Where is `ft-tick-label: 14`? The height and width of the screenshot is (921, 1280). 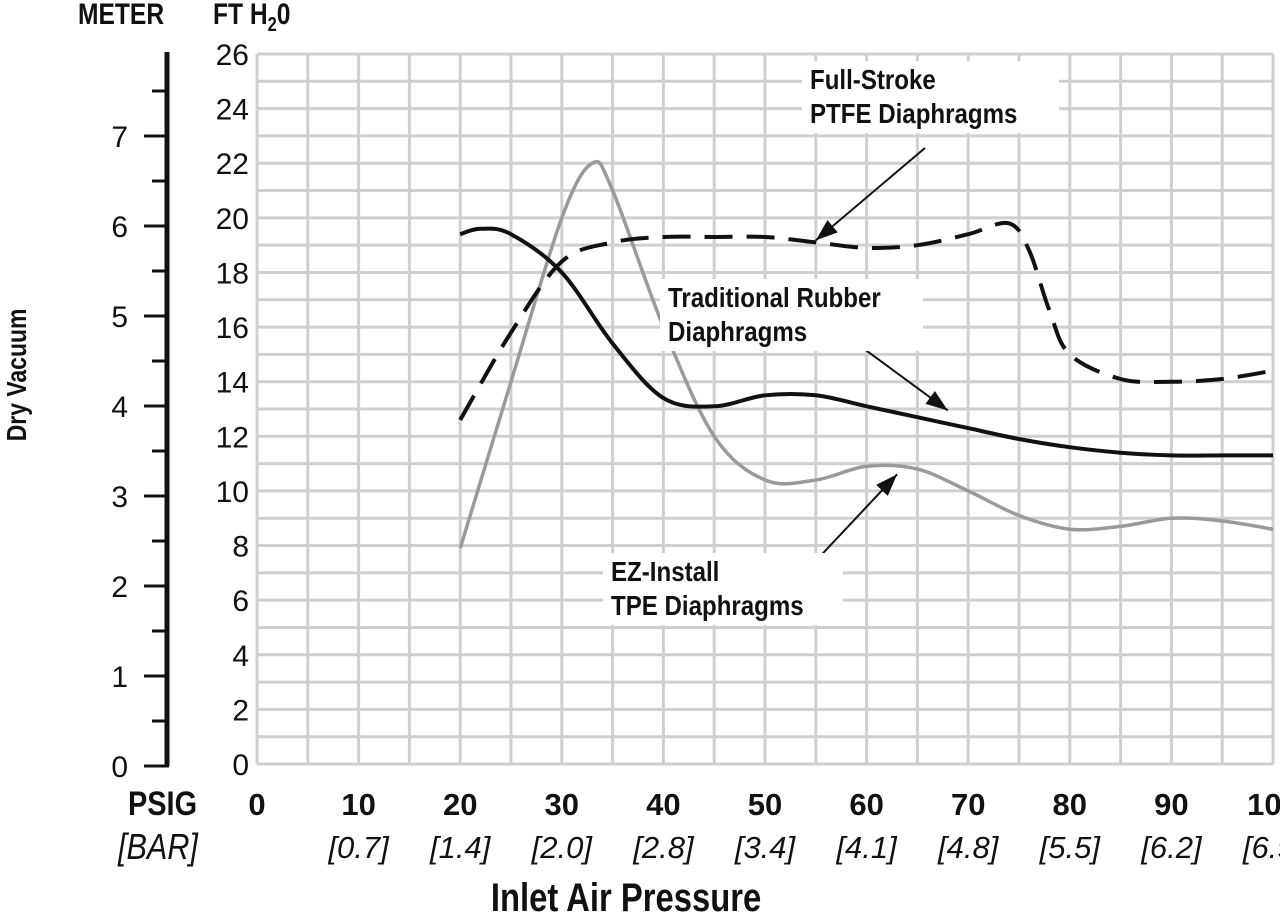 ft-tick-label: 14 is located at coordinates (232, 383).